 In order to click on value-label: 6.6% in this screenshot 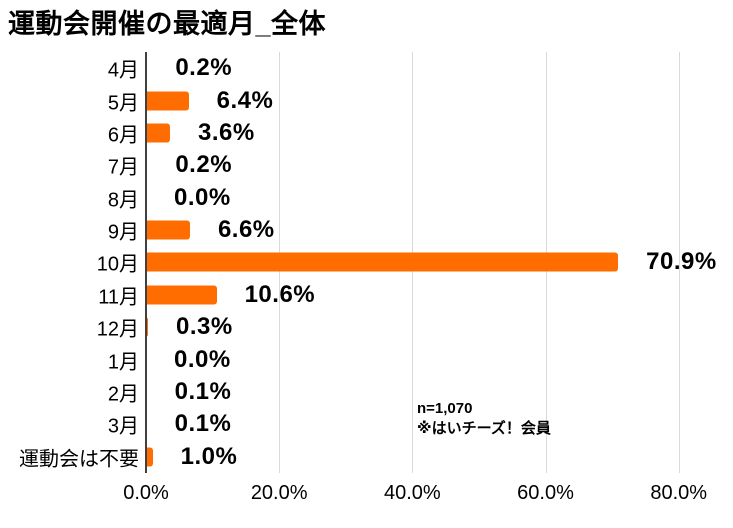, I will do `click(246, 230)`.